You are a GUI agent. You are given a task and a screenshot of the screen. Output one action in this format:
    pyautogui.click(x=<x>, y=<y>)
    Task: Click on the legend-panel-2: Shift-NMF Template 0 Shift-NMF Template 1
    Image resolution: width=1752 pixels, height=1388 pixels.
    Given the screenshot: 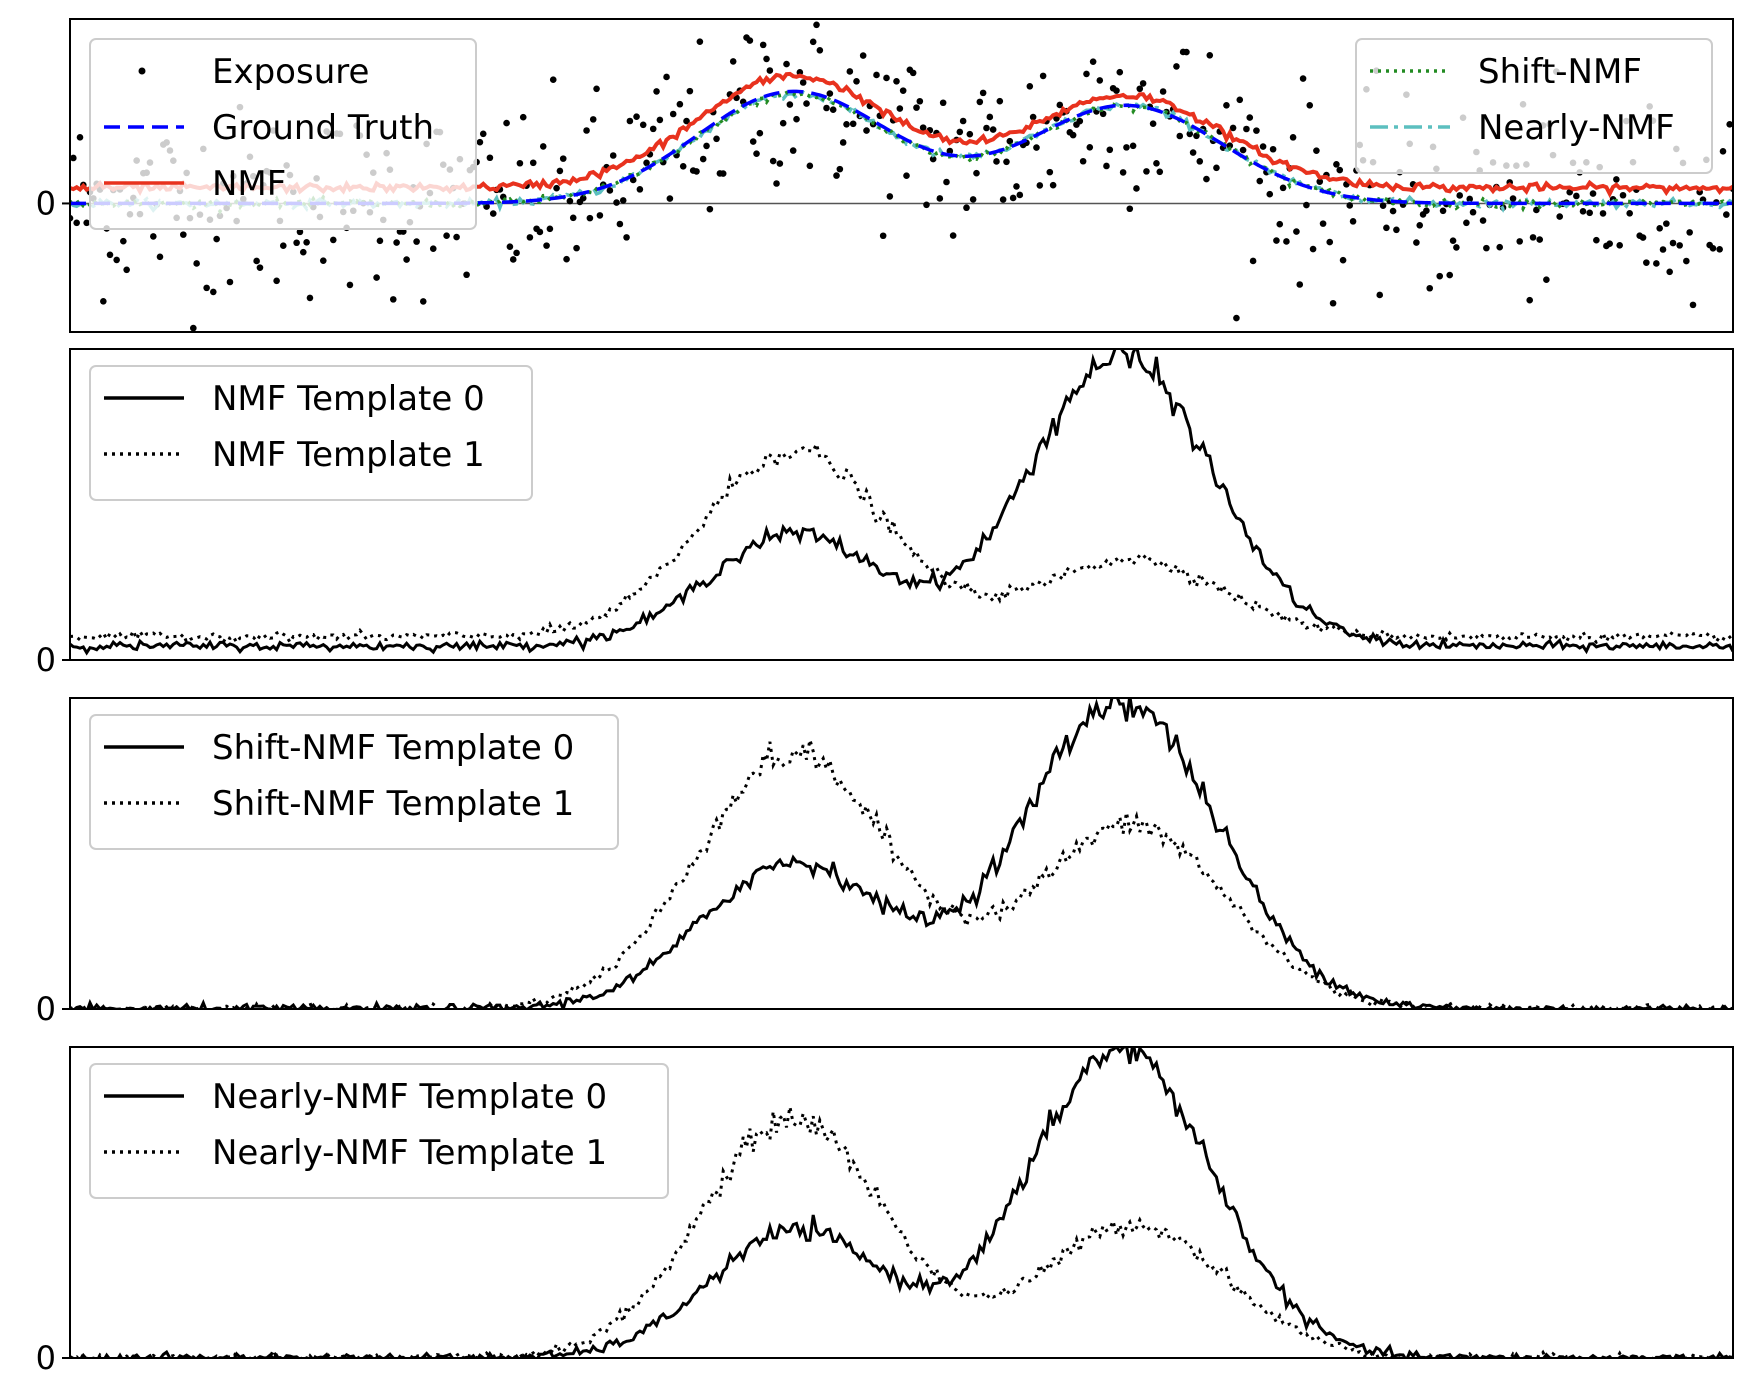 What is the action you would take?
    pyautogui.click(x=354, y=782)
    